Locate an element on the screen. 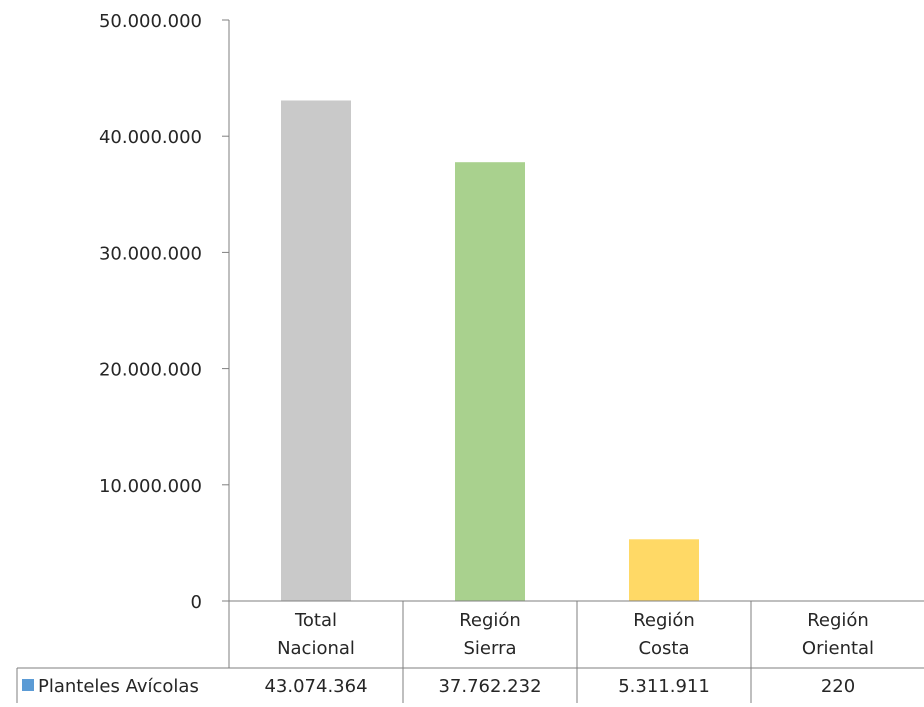 This screenshot has height=707, width=924. data-table-value: 5.311.911 is located at coordinates (664, 686).